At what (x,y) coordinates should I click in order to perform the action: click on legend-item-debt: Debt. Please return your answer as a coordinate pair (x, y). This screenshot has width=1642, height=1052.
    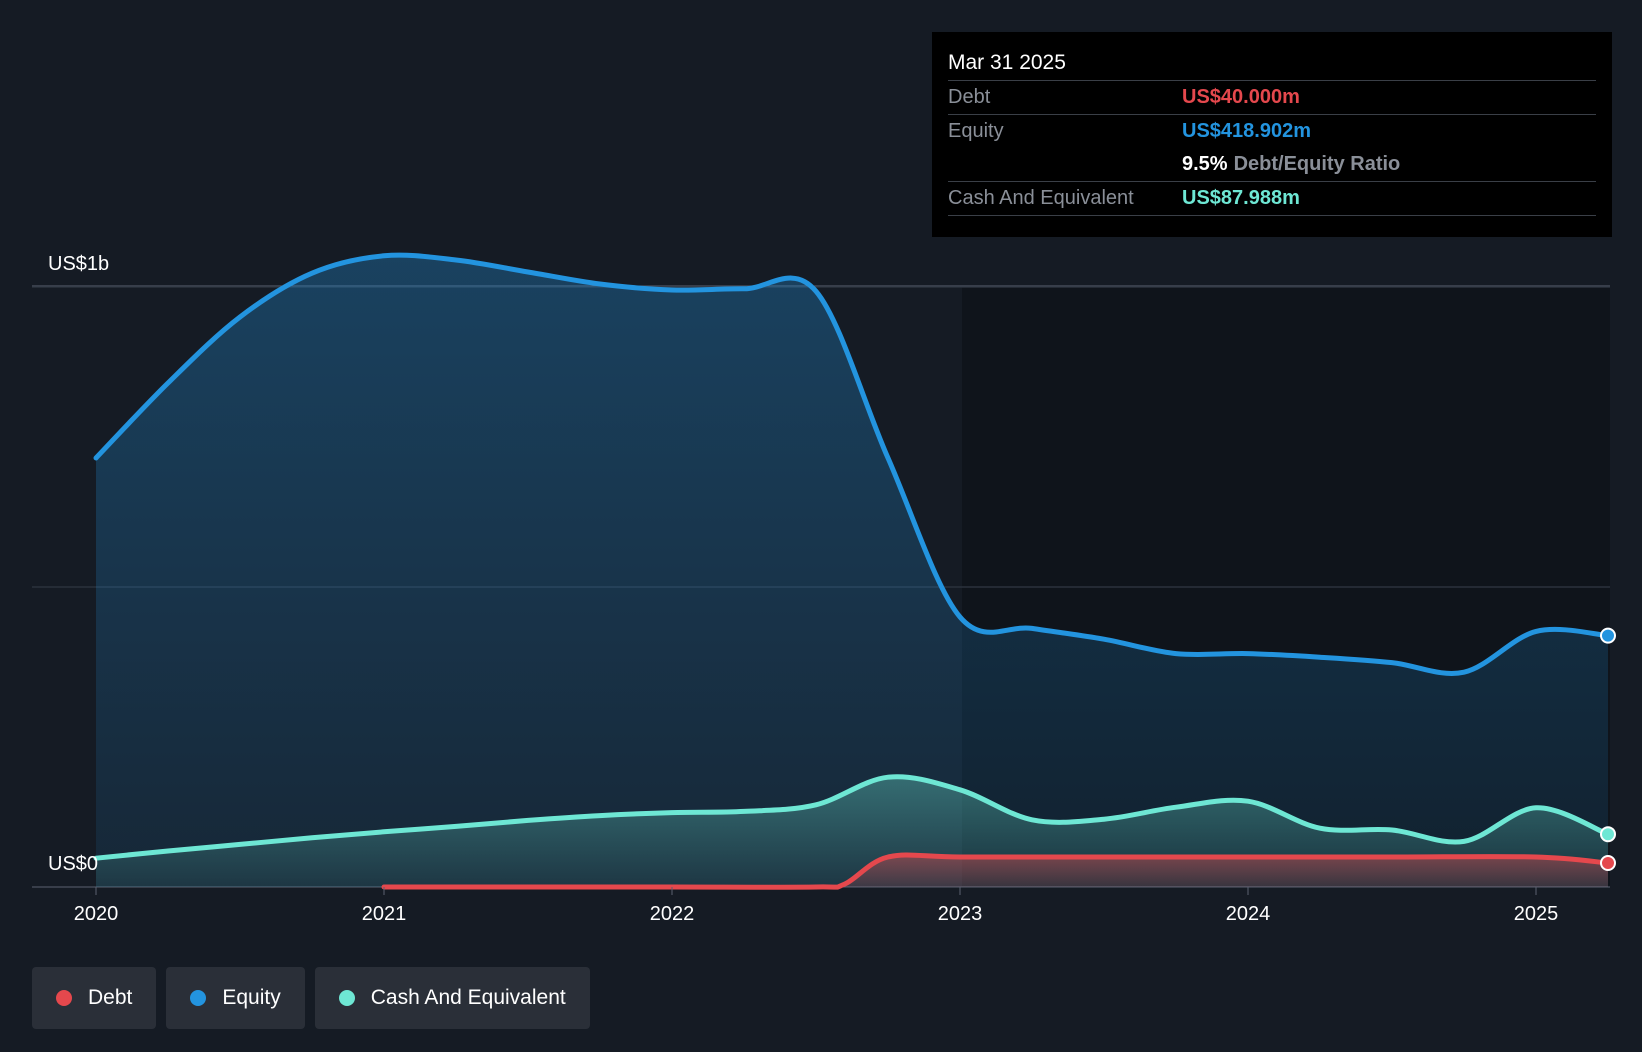
    Looking at the image, I should click on (94, 998).